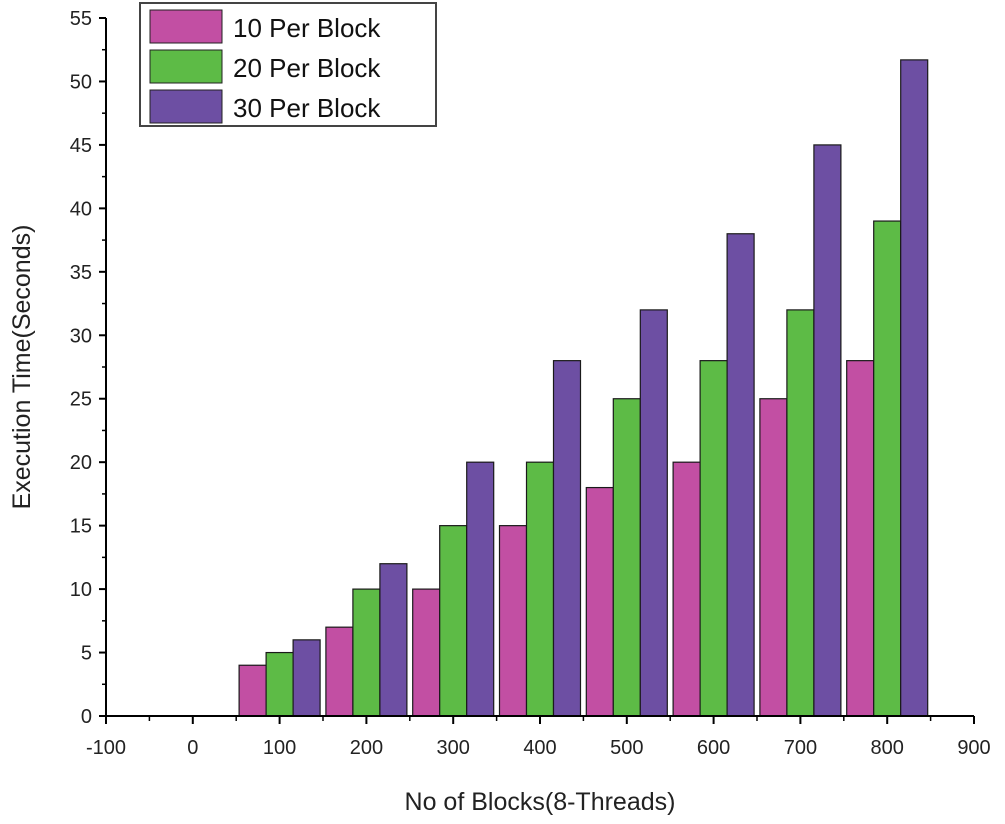  What do you see at coordinates (81, 82) in the screenshot?
I see `y-tick-label-50: 50` at bounding box center [81, 82].